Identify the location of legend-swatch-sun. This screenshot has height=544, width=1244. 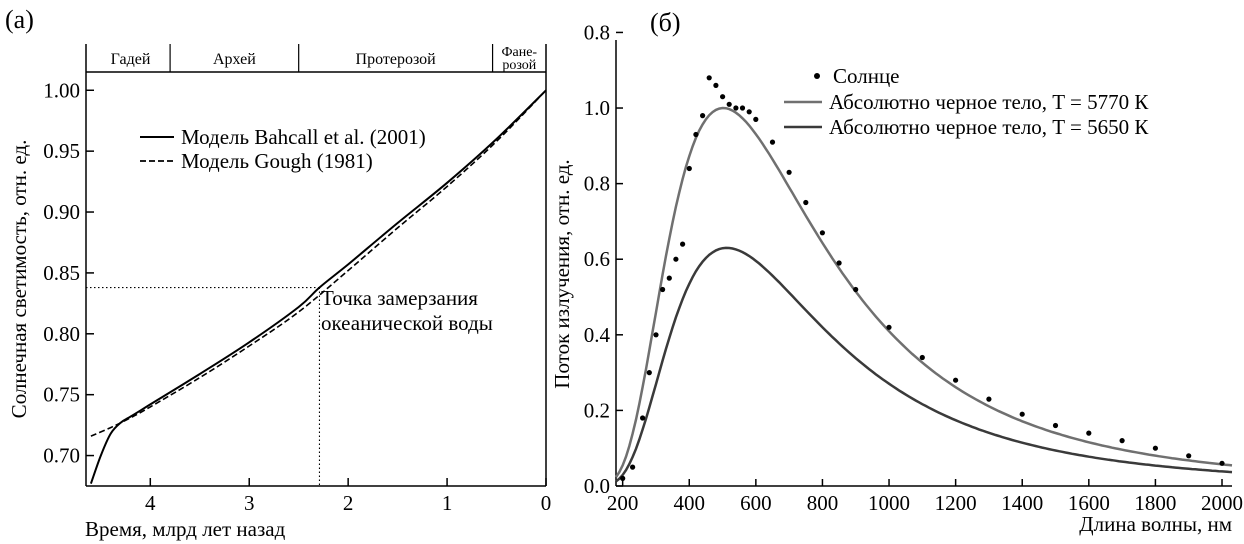
(817, 76).